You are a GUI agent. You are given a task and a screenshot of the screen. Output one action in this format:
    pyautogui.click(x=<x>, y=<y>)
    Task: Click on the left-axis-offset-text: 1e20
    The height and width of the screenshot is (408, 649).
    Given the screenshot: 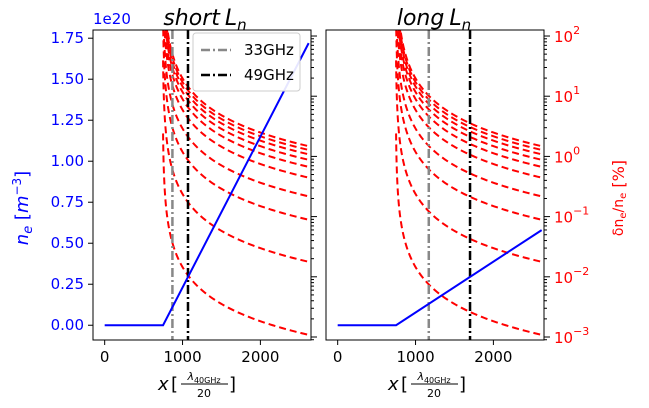 What is the action you would take?
    pyautogui.click(x=112, y=19)
    